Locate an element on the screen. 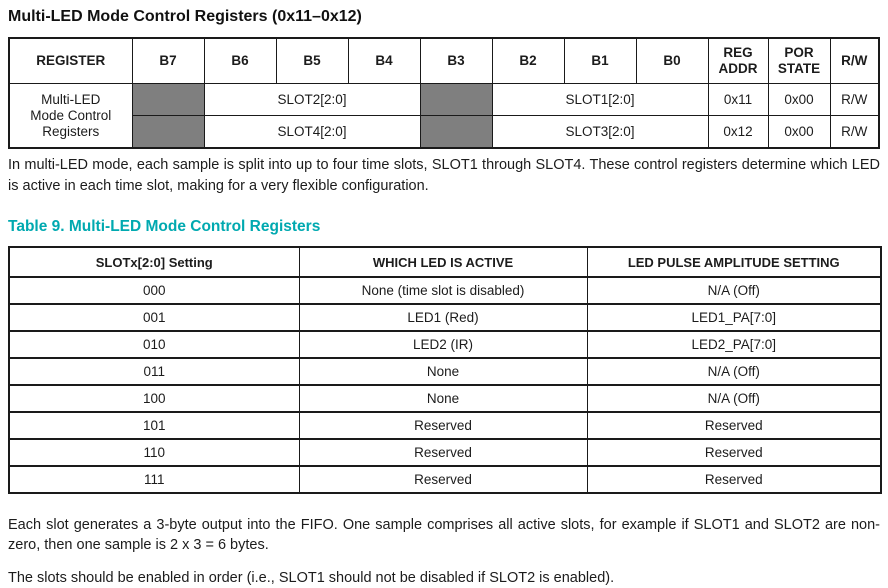 This screenshot has width=888, height=588. table-row: 101 Reserved Reserved is located at coordinates (445, 425).